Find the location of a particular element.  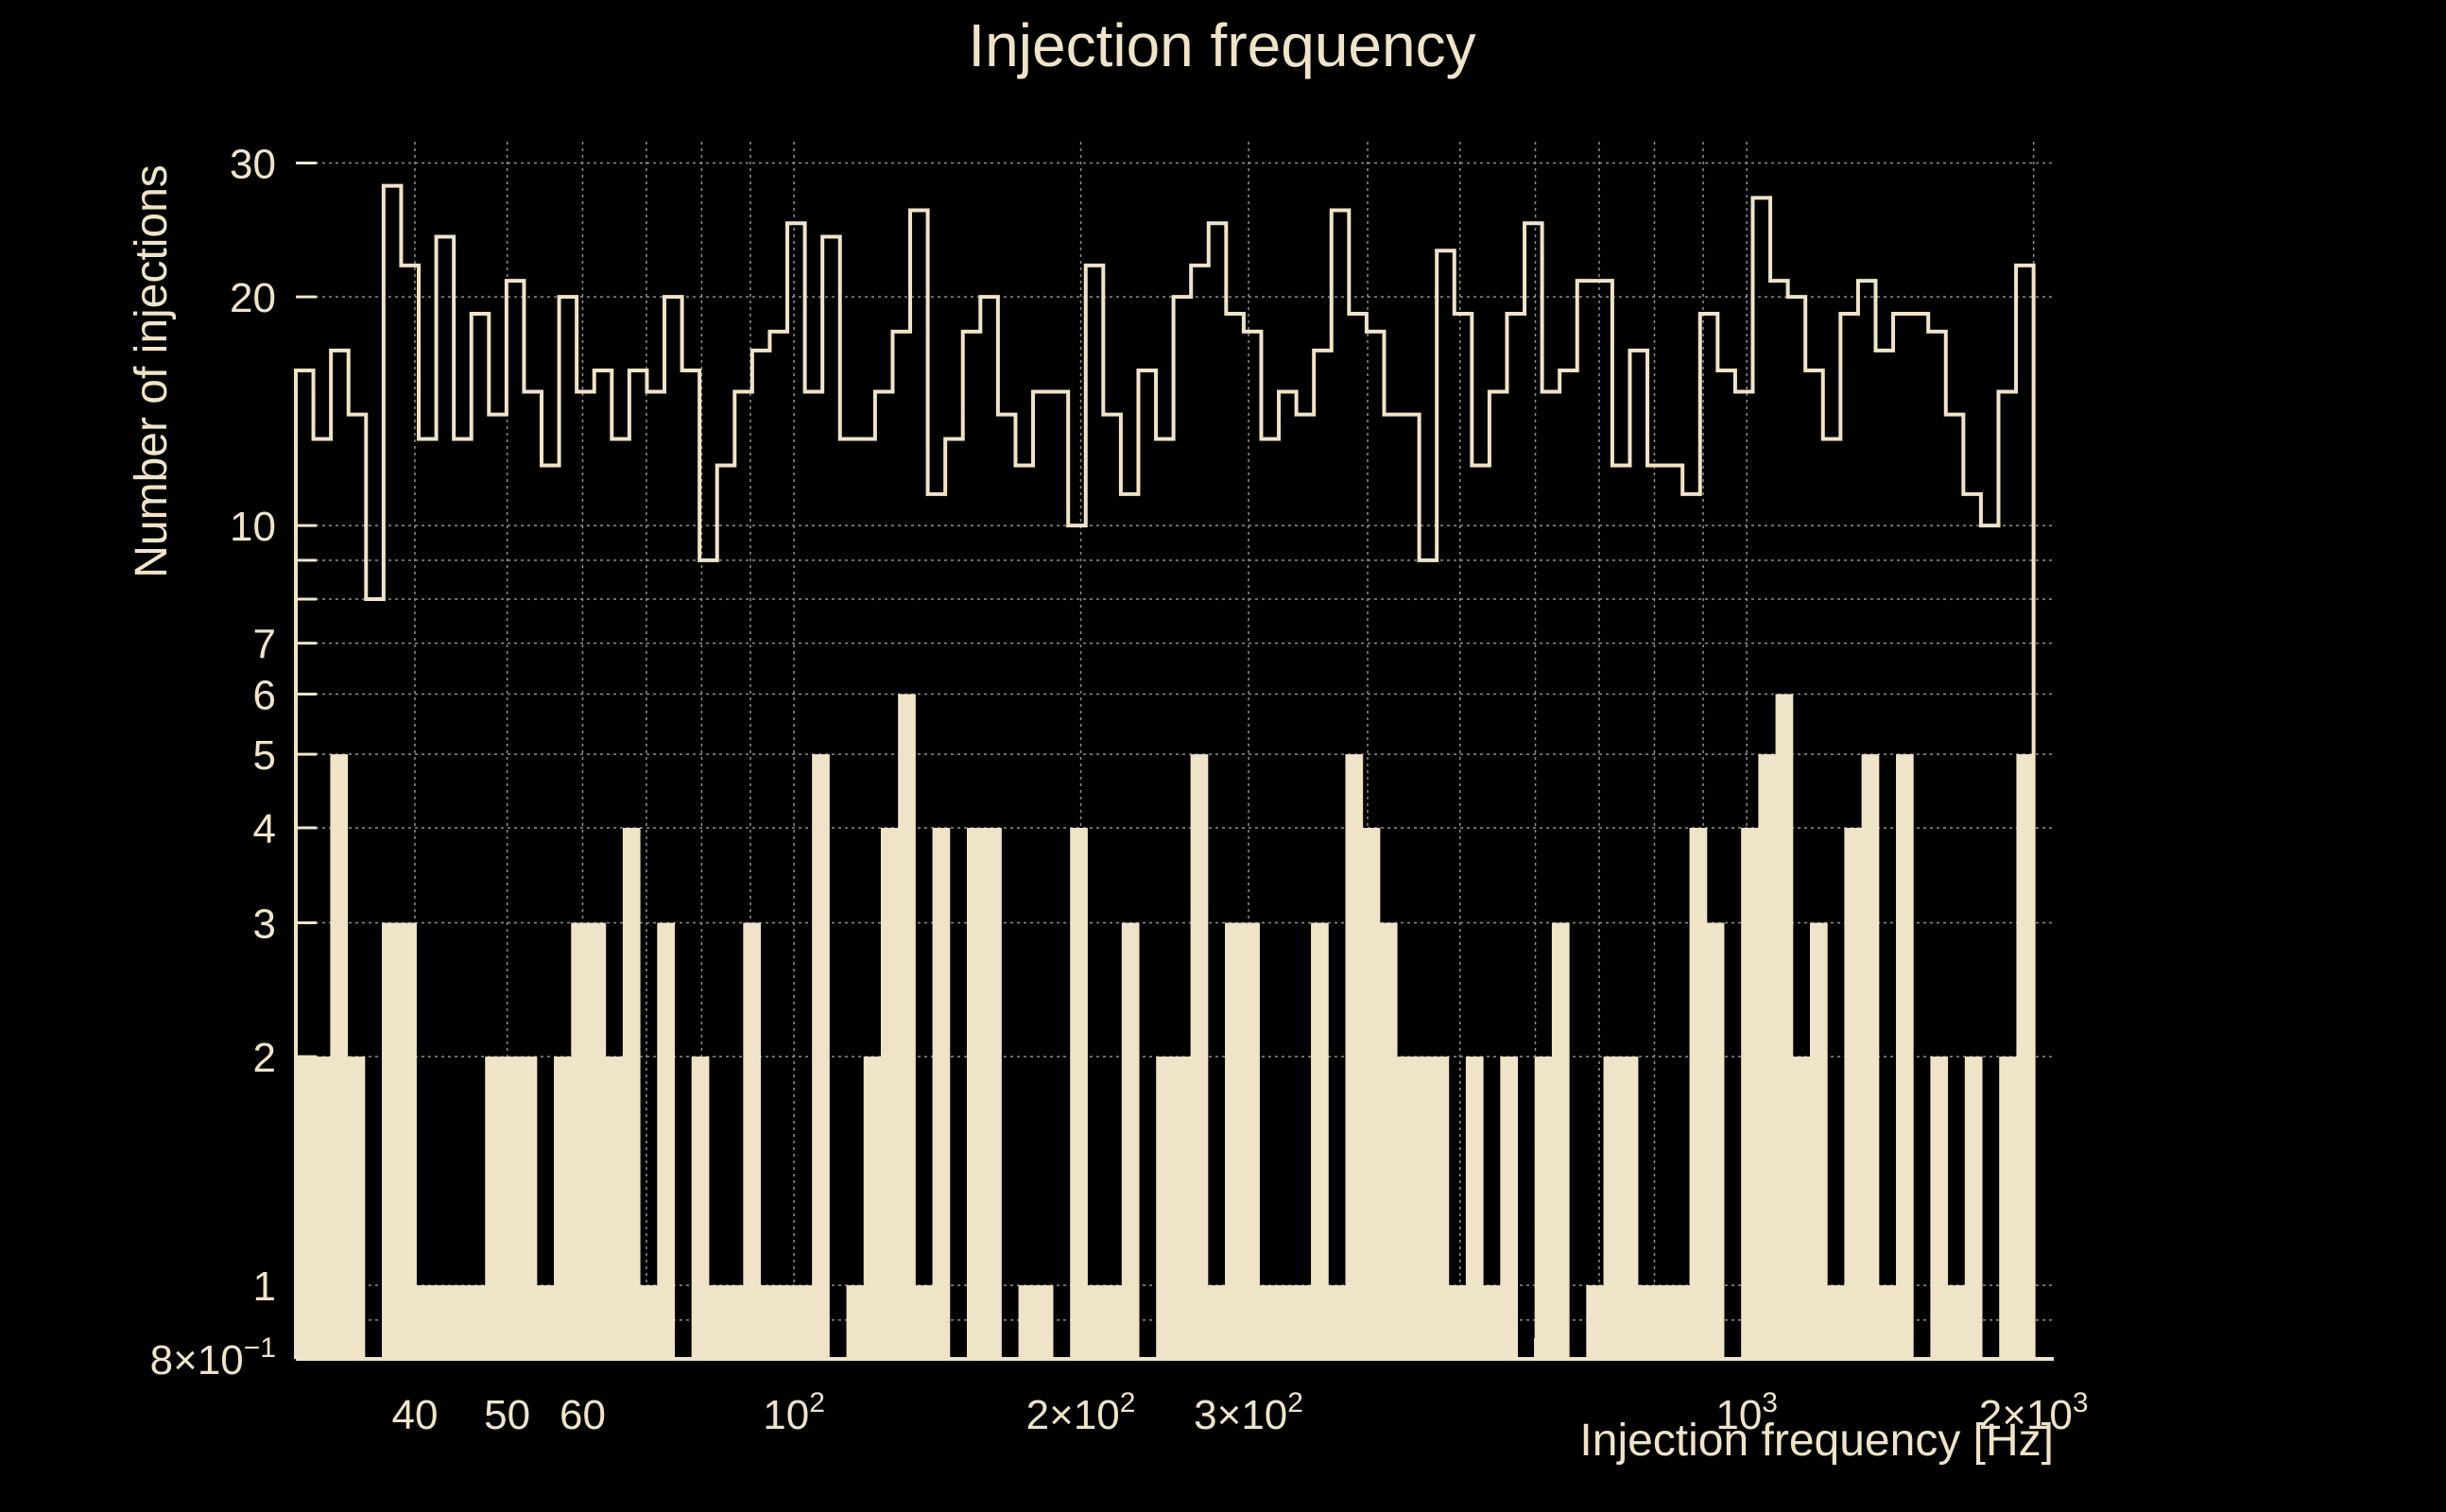

x-tick-labels: 40 50 60 10² 2×10² 3×10² 10³ 2×10³ is located at coordinates (1240, 1412).